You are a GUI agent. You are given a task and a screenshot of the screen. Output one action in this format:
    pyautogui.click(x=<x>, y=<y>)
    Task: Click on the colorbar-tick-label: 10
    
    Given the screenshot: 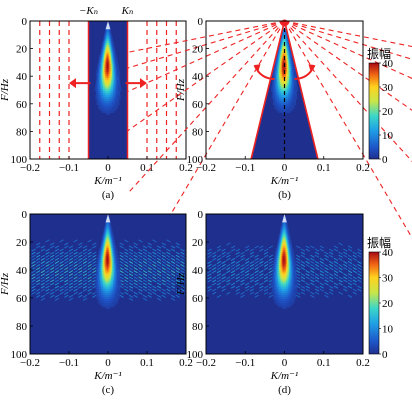 What is the action you would take?
    pyautogui.click(x=388, y=136)
    